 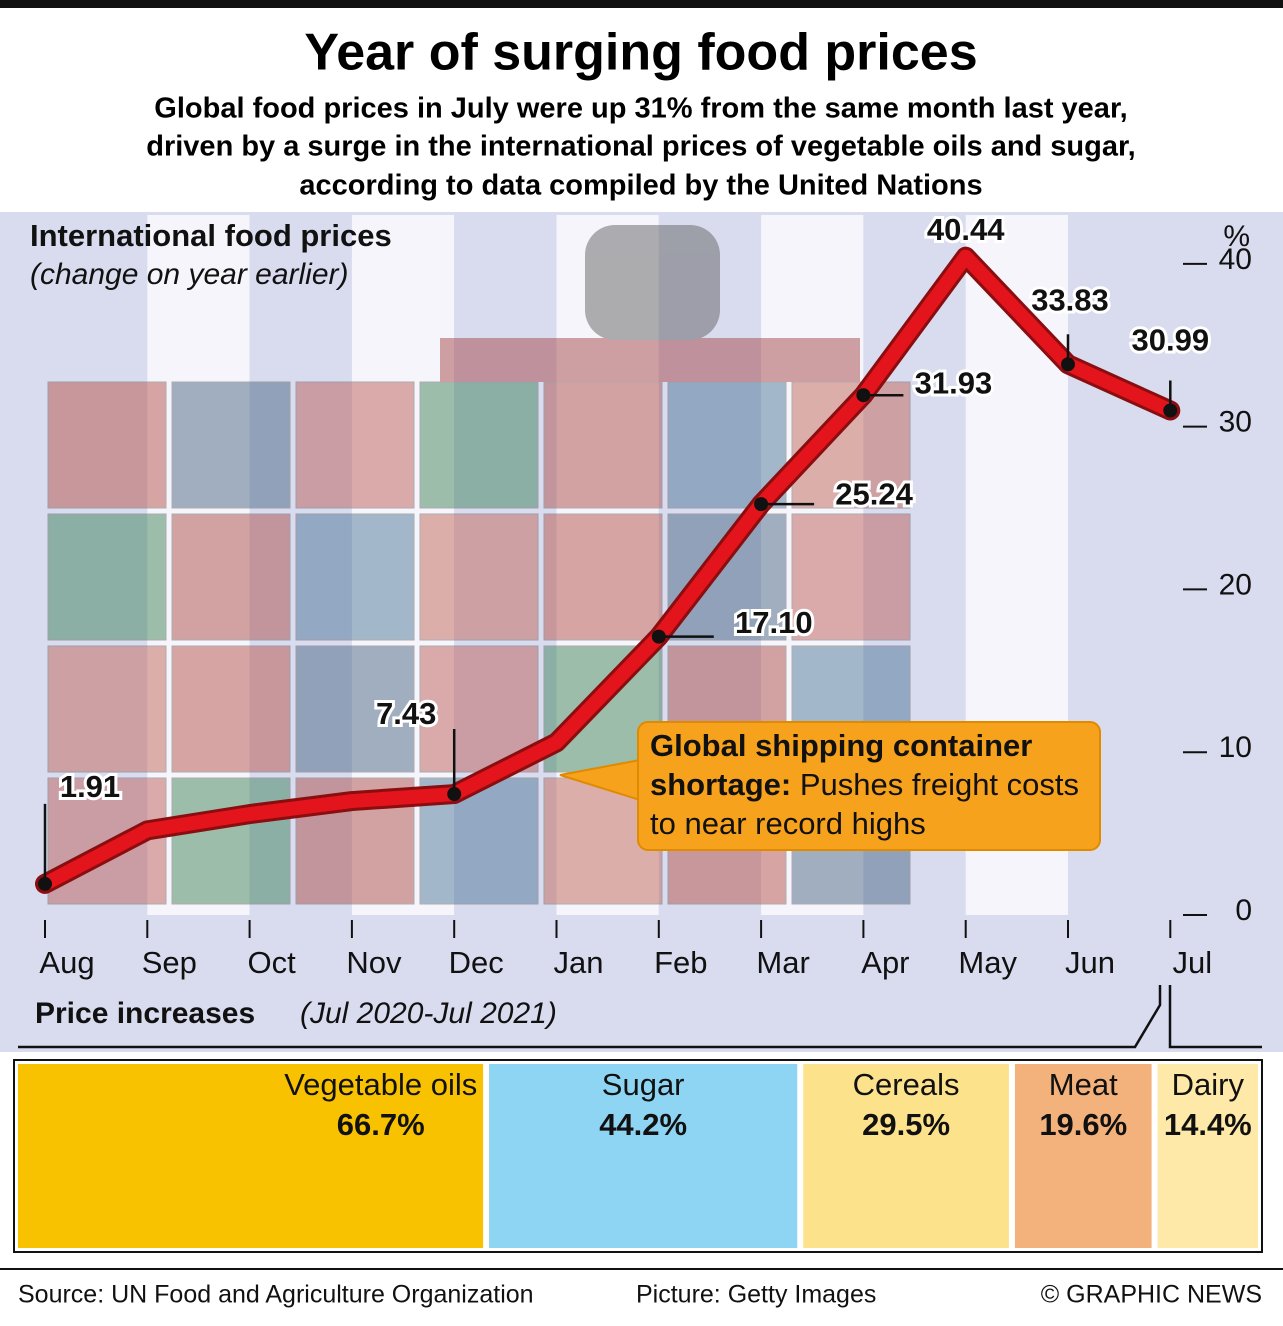 What do you see at coordinates (428, 1013) in the screenshot?
I see `bar-subtitle: (Jul 2020-Jul 2021)` at bounding box center [428, 1013].